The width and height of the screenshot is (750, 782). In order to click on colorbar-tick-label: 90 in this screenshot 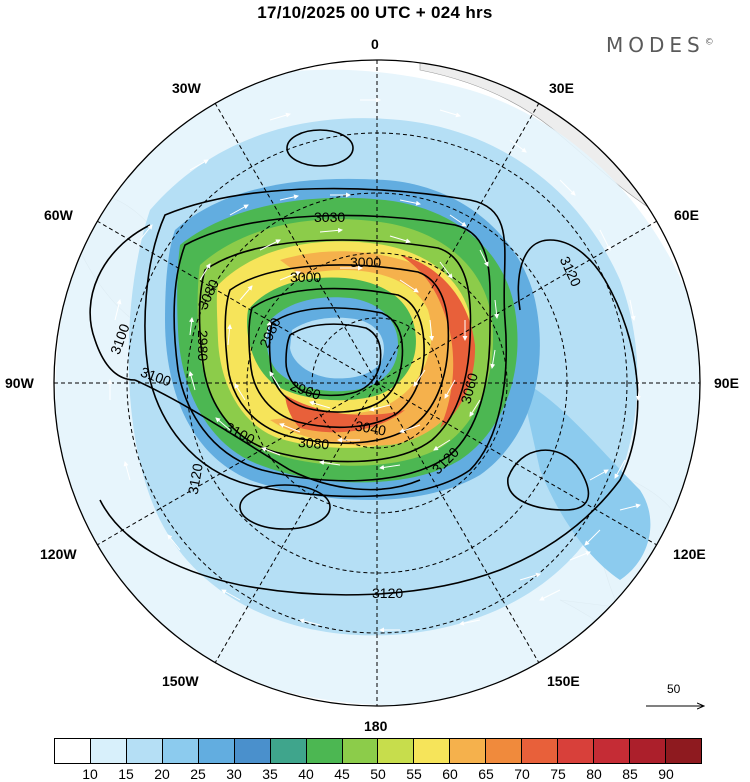, I will do `click(666, 774)`.